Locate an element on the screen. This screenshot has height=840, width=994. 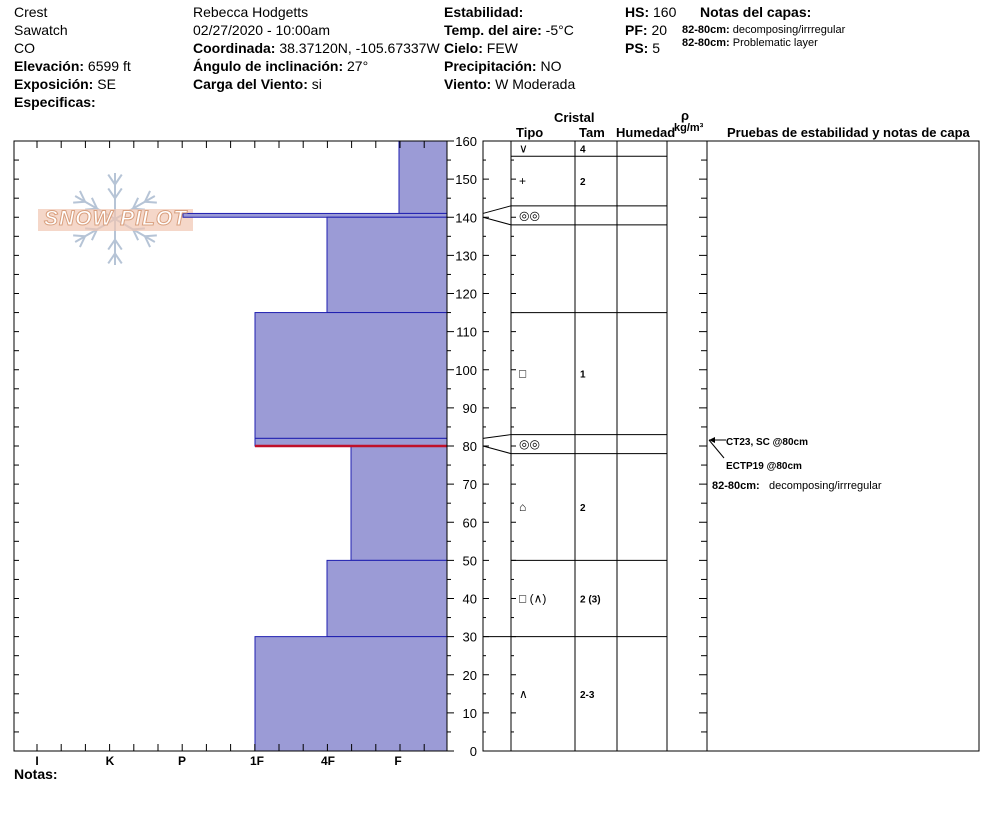
wind-row: Viento: W Moderada is located at coordinates (509, 84).